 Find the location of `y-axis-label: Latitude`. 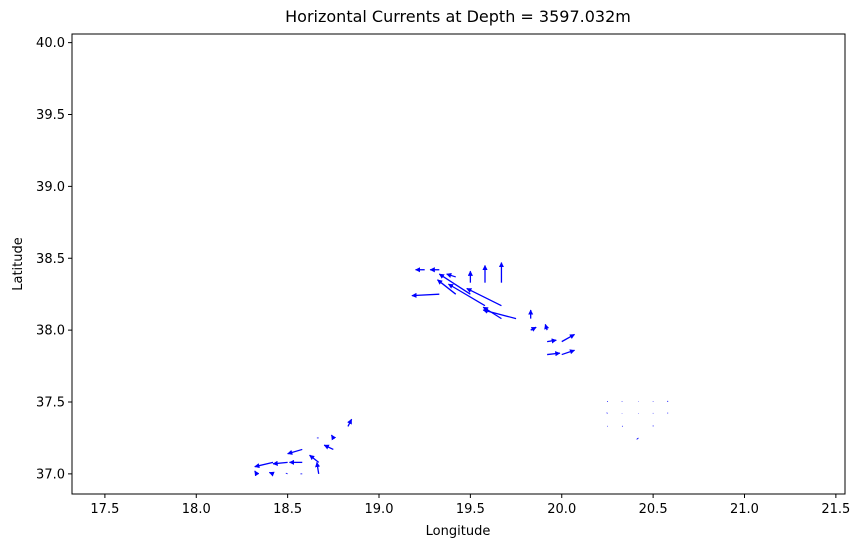

y-axis-label: Latitude is located at coordinates (18, 264).